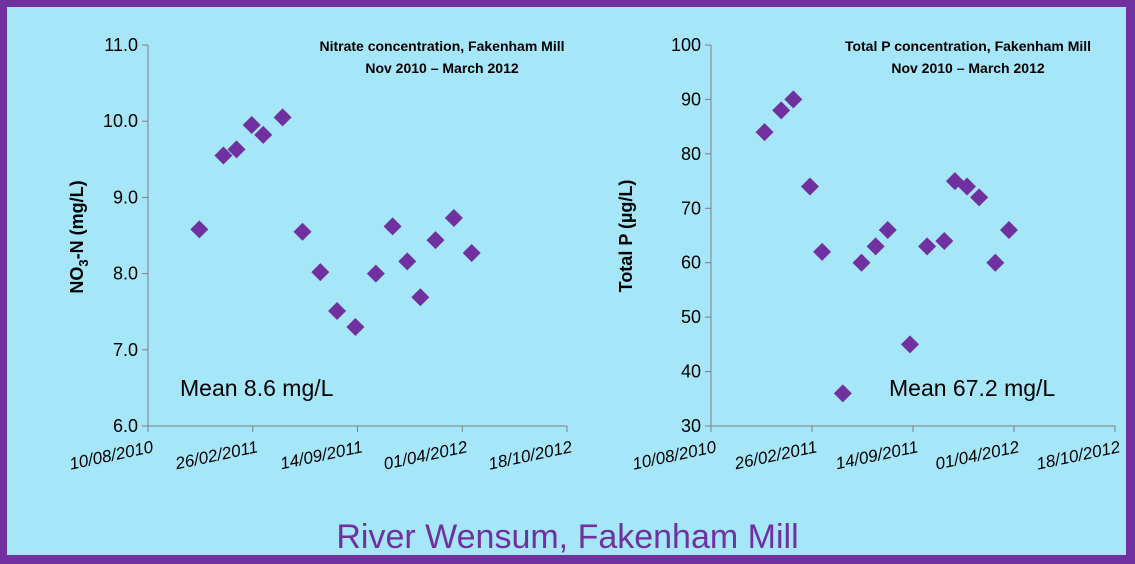 This screenshot has height=564, width=1135. What do you see at coordinates (691, 99) in the screenshot?
I see `y-tick-label: 90` at bounding box center [691, 99].